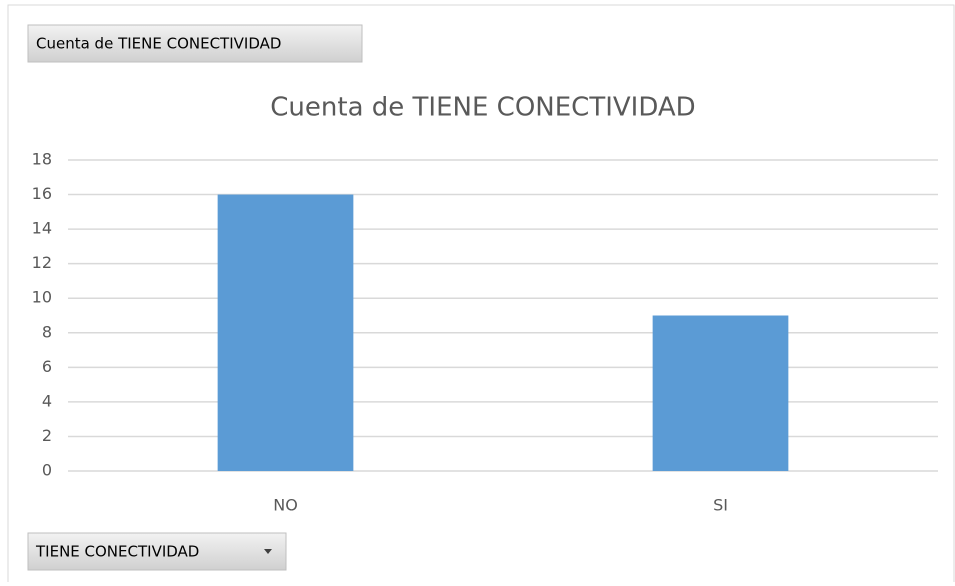  Describe the element at coordinates (482, 108) in the screenshot. I see `chart-title: Cuenta de TIENE CONECTIVIDAD` at that location.